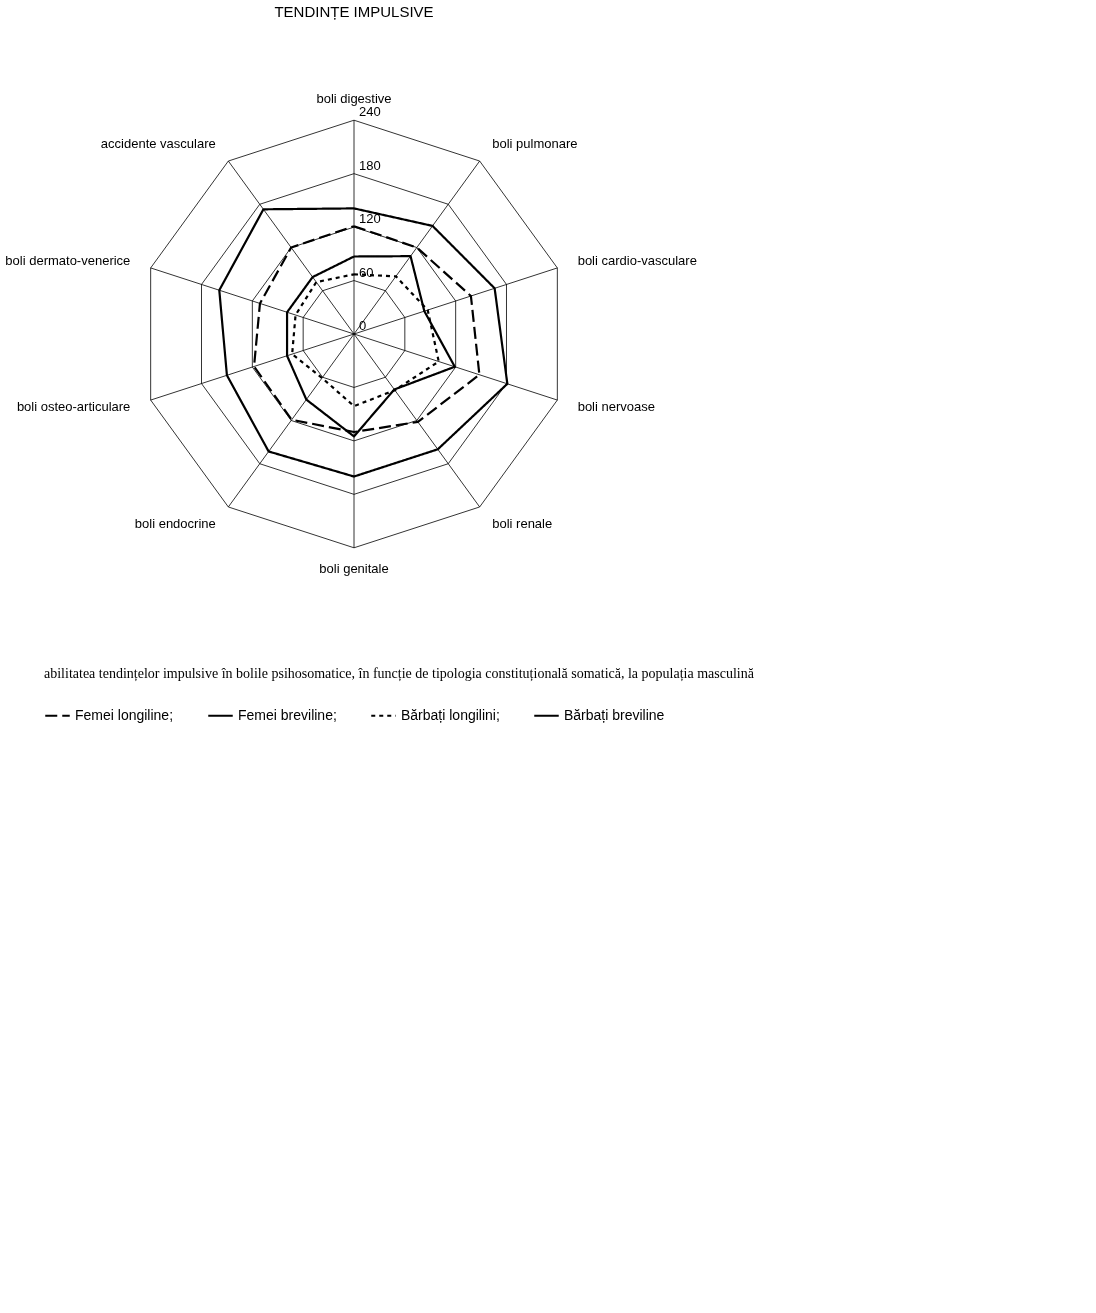 Image resolution: width=1096 pixels, height=1313 pixels. I want to click on spoke-label: boli pulmonare, so click(535, 143).